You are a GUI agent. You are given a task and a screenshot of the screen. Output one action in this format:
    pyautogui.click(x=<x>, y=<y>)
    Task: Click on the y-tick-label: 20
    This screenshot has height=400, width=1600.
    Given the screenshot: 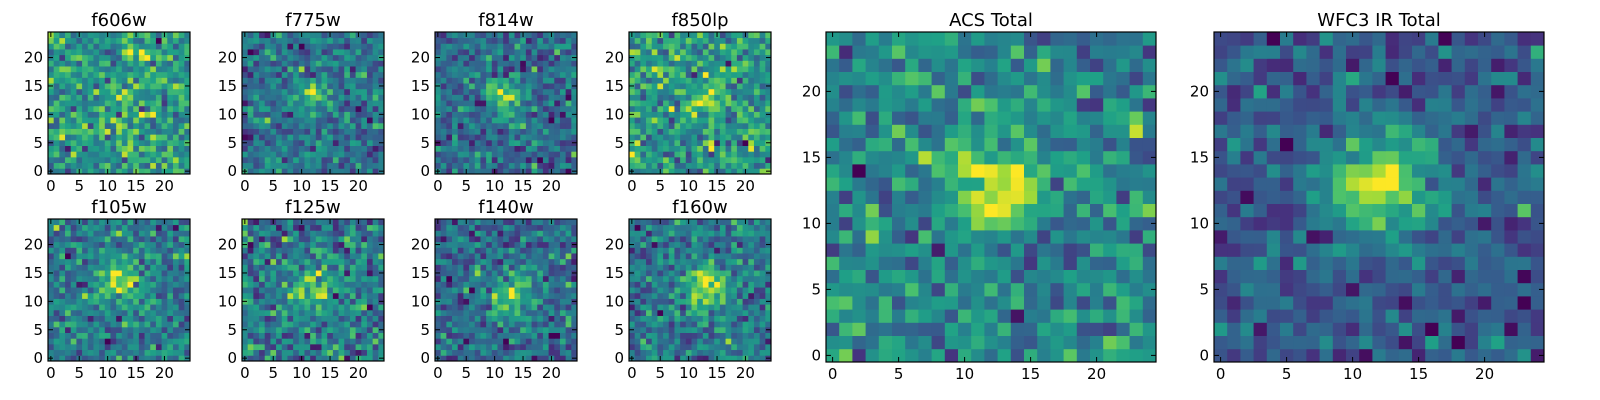 What is the action you would take?
    pyautogui.click(x=420, y=58)
    